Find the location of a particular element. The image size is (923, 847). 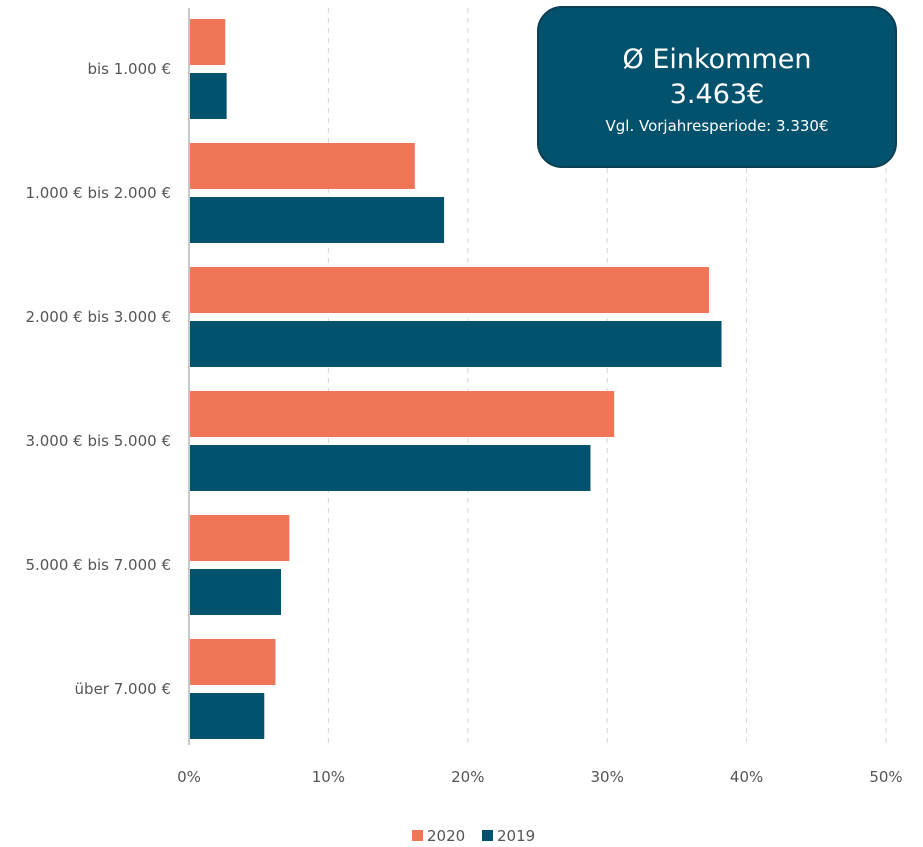

legend-label-2019: 2019 is located at coordinates (516, 836).